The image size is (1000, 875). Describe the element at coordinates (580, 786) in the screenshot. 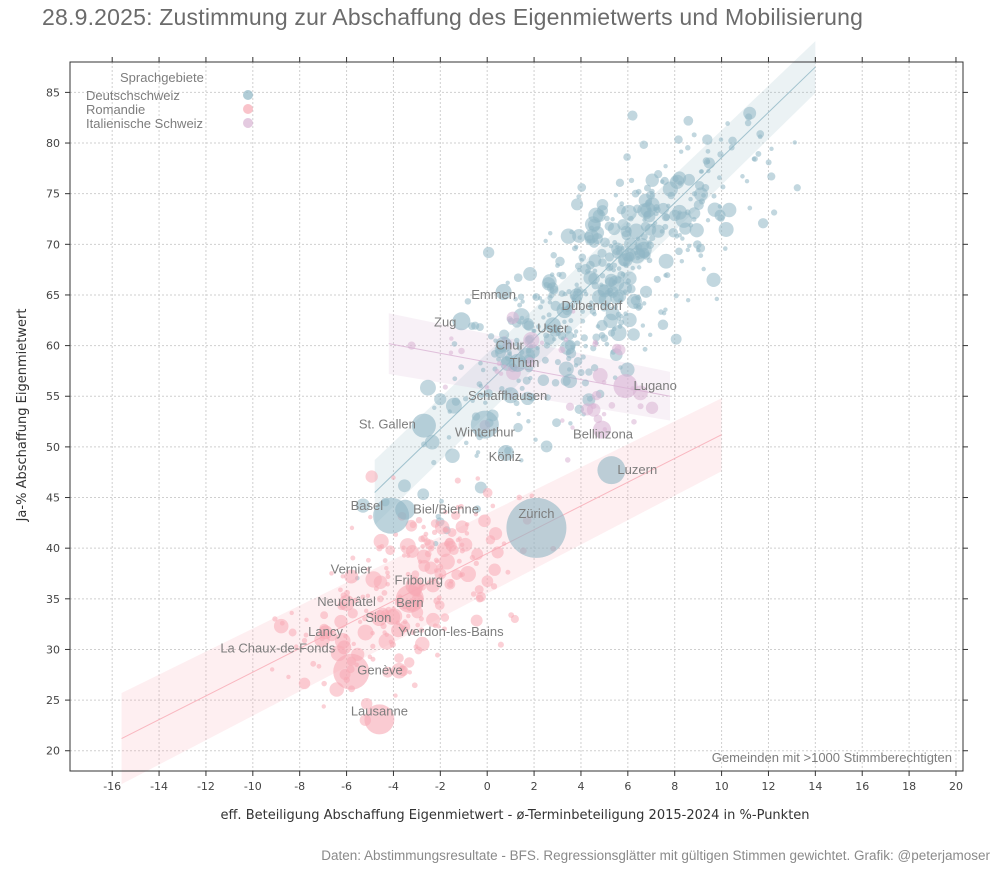

I see `x-tick-label: 4` at that location.